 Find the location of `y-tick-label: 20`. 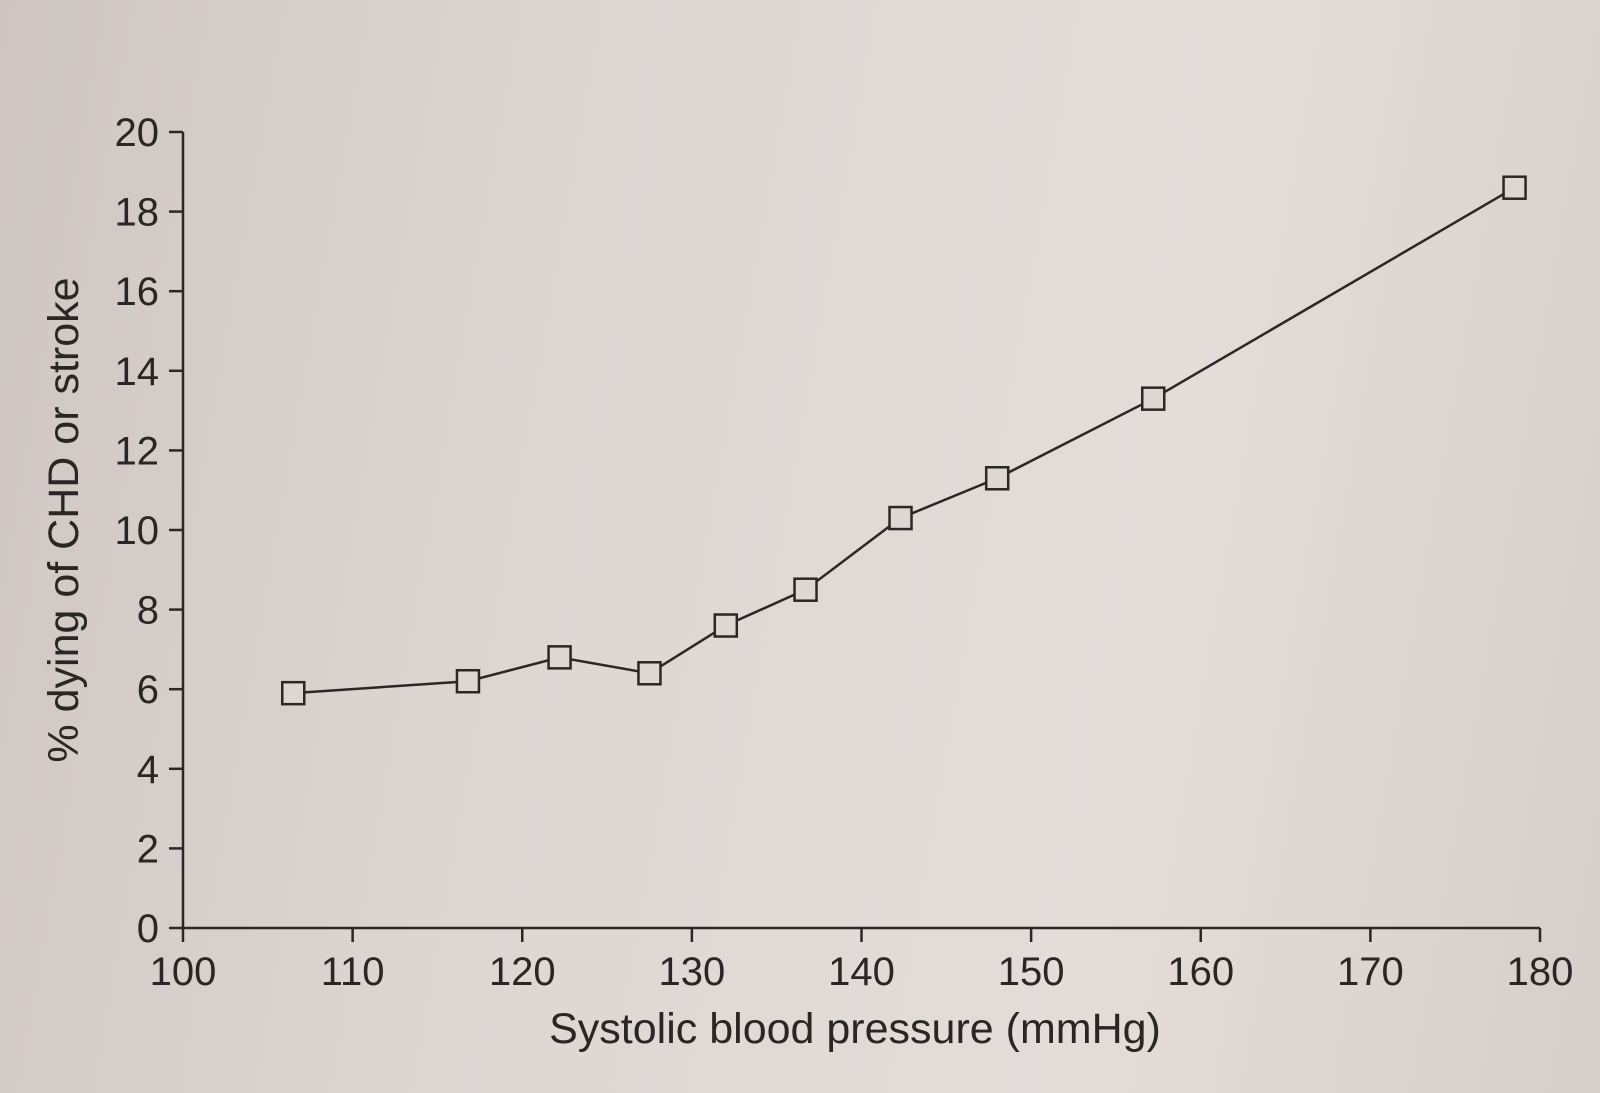

y-tick-label: 20 is located at coordinates (137, 133).